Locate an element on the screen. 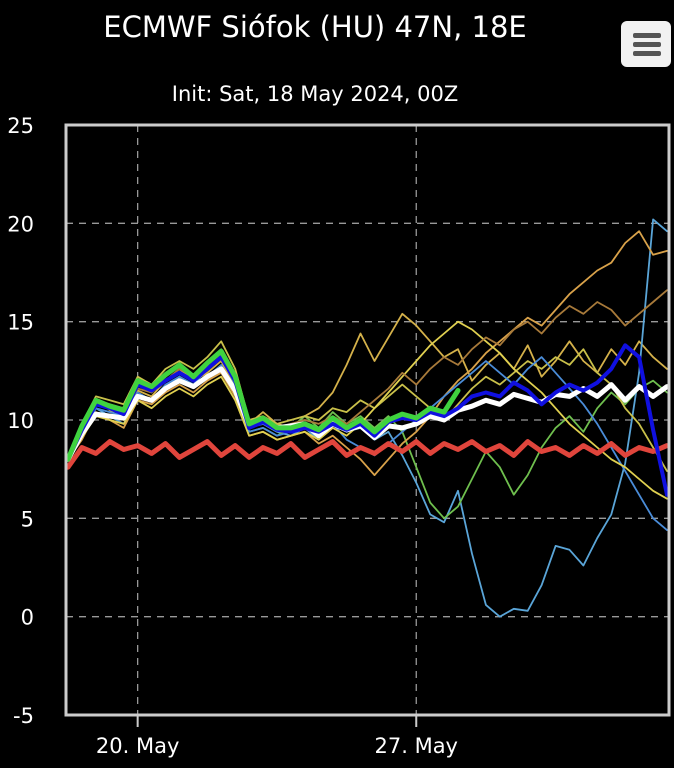  climate-series is located at coordinates (367, 454).